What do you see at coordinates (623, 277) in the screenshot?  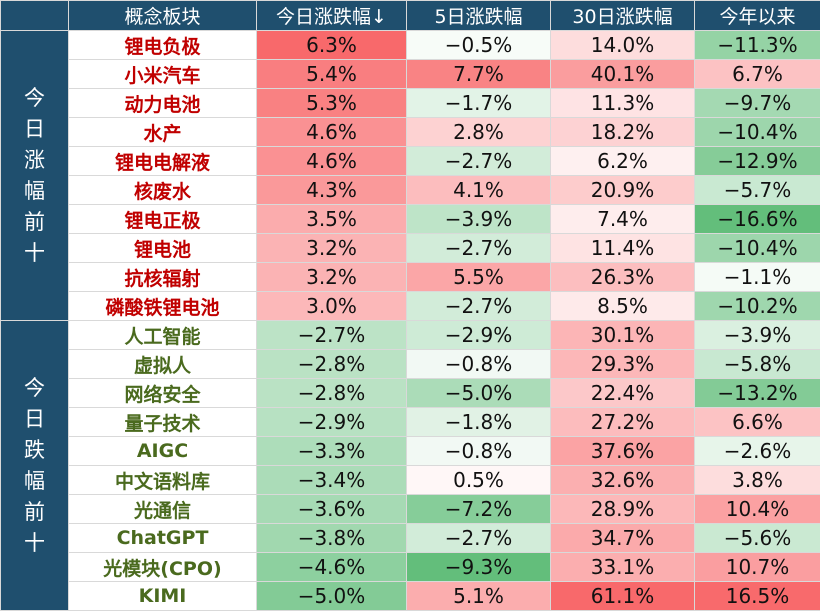 I see `30day-change-cell: 26.3%` at bounding box center [623, 277].